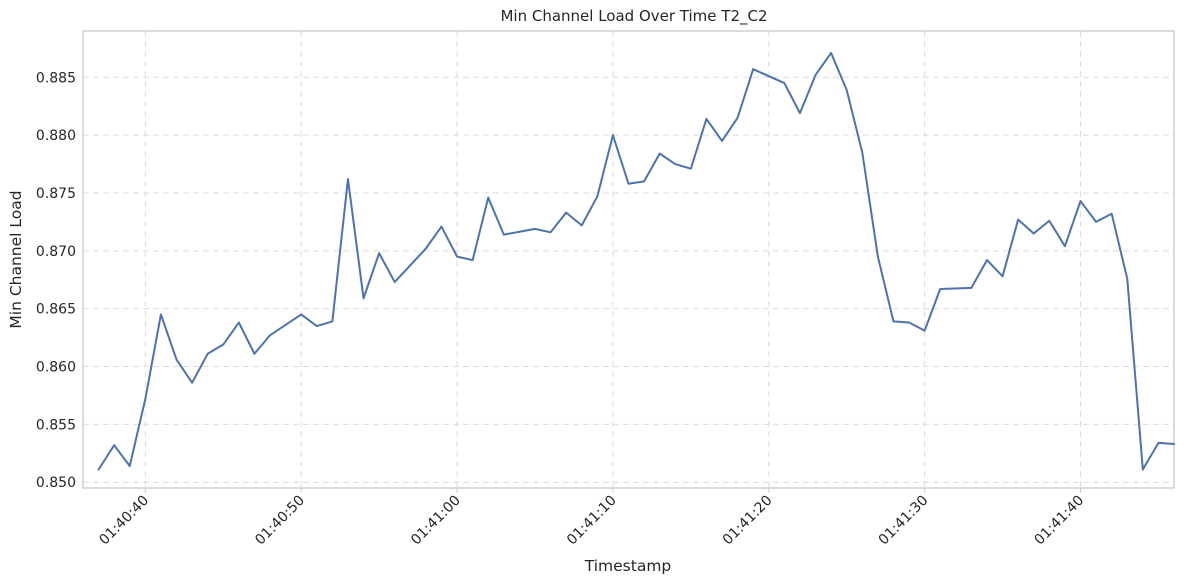  I want to click on x-tick-label: 01:41:20, so click(748, 521).